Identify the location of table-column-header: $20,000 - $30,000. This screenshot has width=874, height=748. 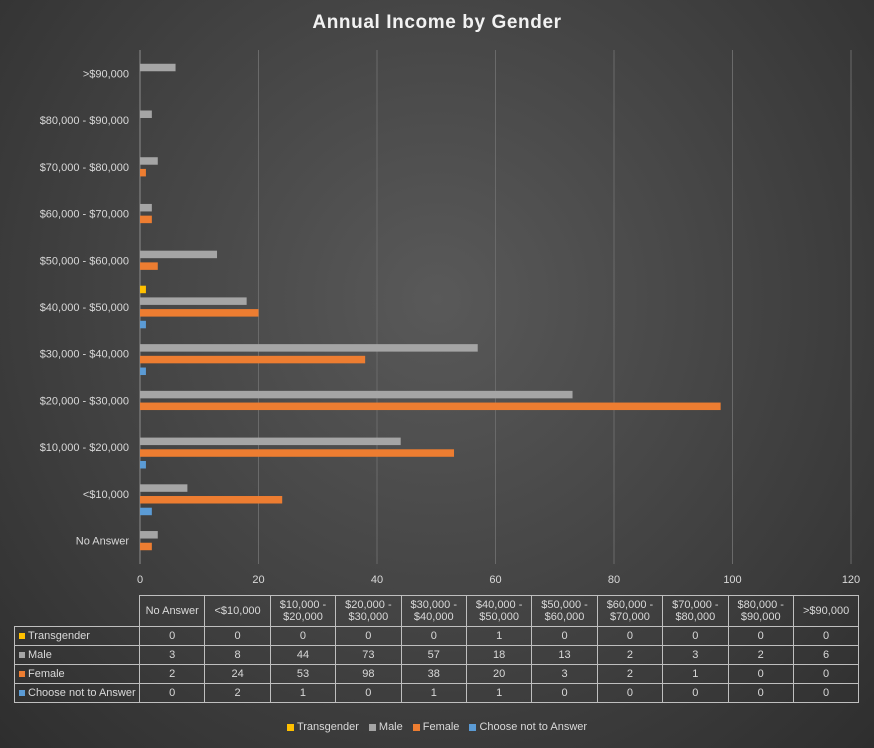
(368, 611).